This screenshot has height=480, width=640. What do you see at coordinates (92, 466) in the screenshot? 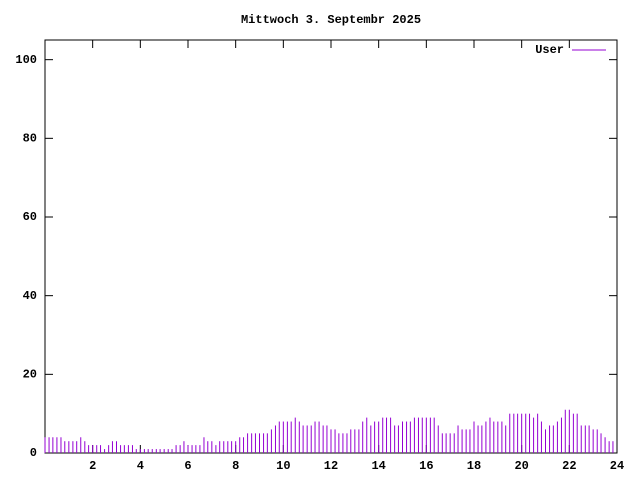
I see `x-tick-label: 2` at bounding box center [92, 466].